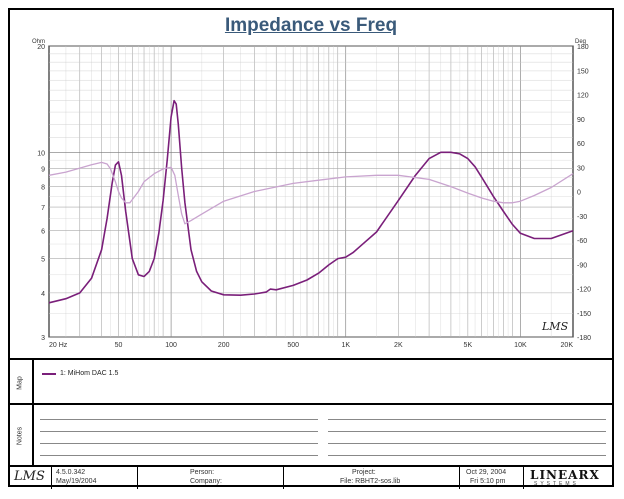 This screenshot has width=624, height=499. Describe the element at coordinates (89, 373) in the screenshot. I see `legend-entry: 1: MiHom DAC 1.5` at that location.